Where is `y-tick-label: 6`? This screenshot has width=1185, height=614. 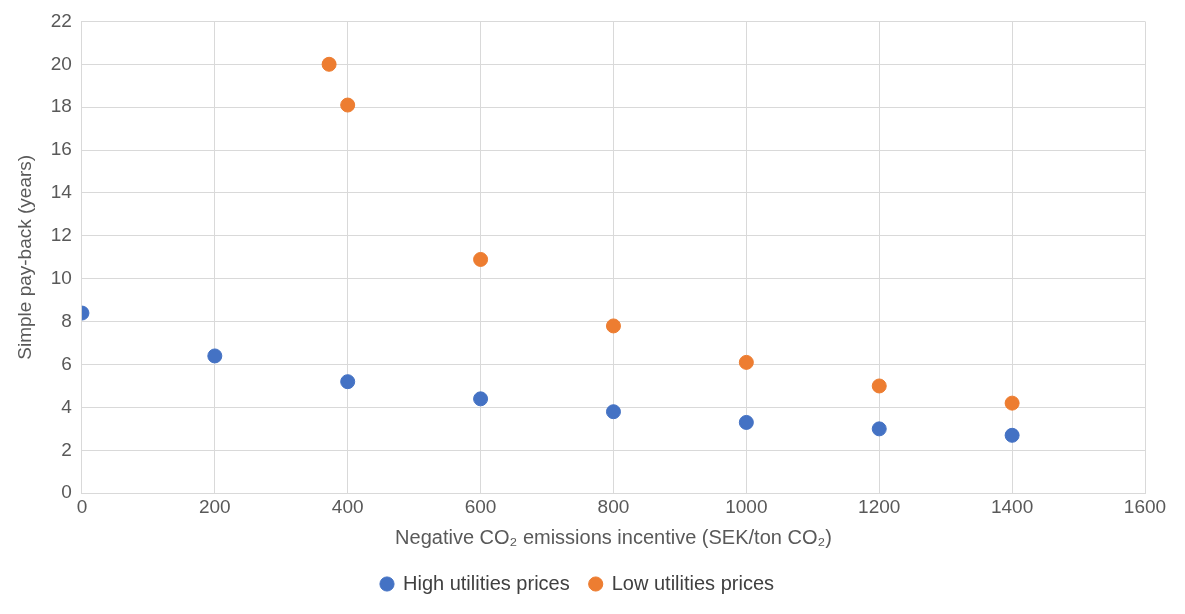
y-tick-label: 6 is located at coordinates (66, 363).